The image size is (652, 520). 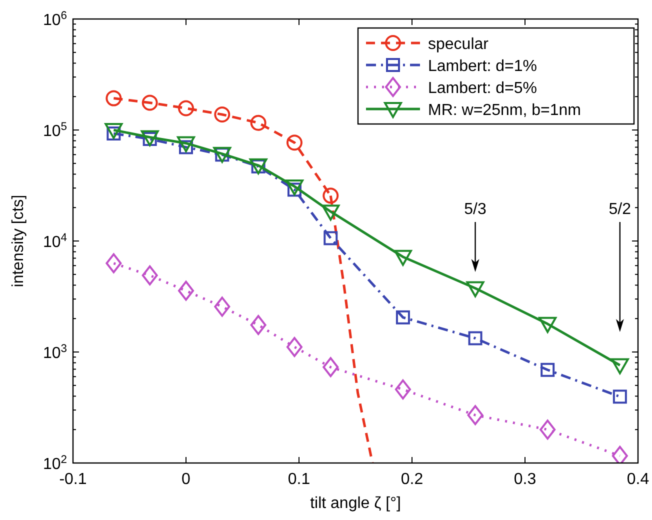 What do you see at coordinates (412, 479) in the screenshot?
I see `x-tick-label: 0.2` at bounding box center [412, 479].